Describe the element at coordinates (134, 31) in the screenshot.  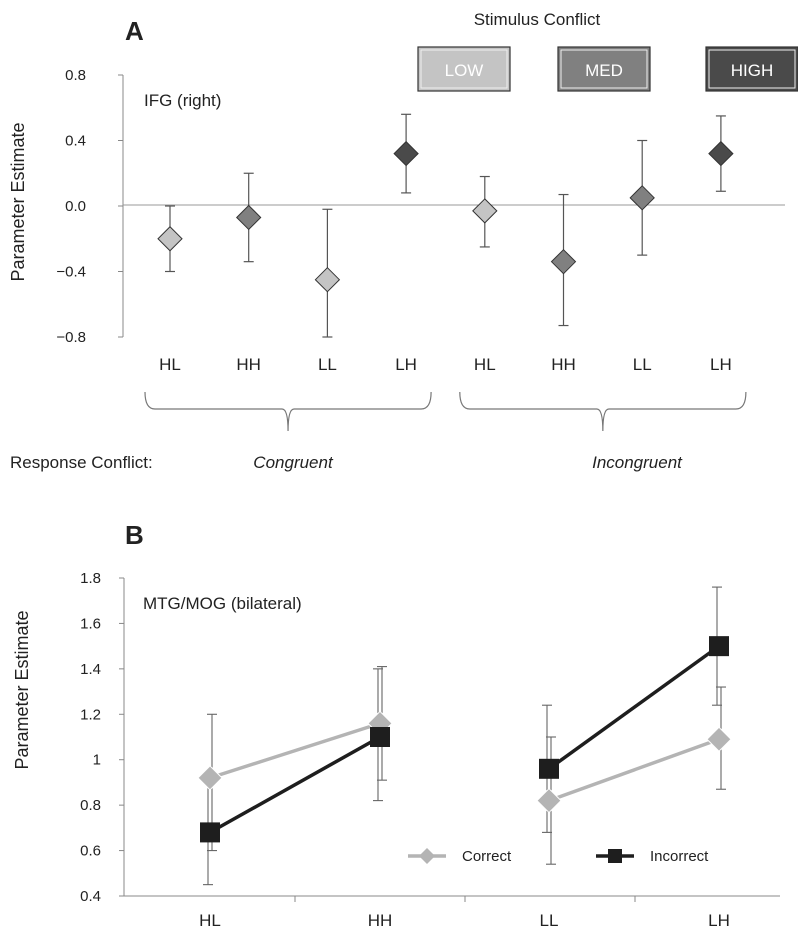
I see `panel-a-letter: A` at that location.